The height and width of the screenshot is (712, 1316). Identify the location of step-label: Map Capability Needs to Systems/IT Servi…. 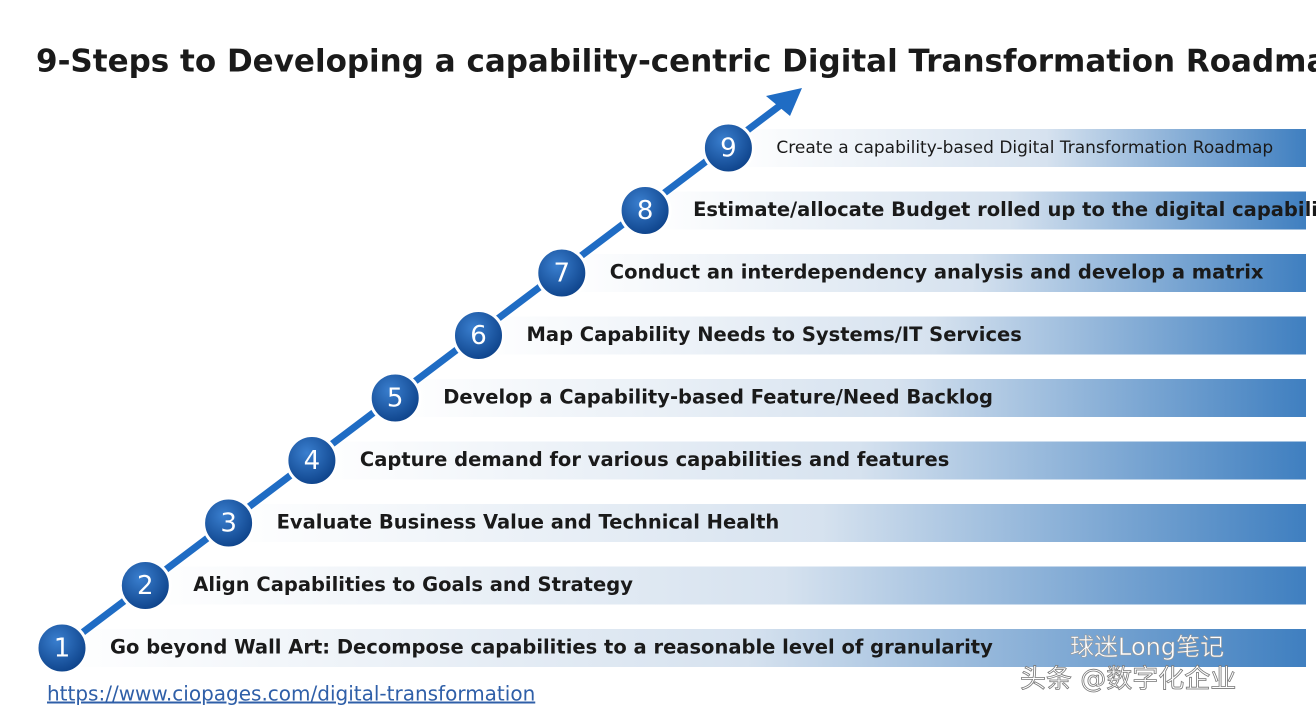
(774, 334).